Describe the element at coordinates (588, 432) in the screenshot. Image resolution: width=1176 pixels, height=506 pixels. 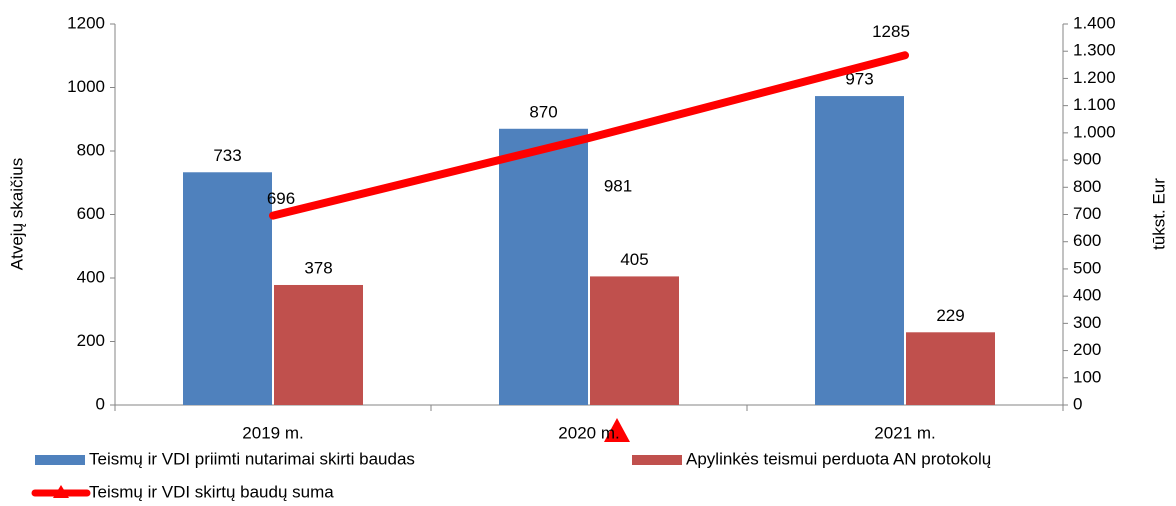
I see `x-tick-label: 2020 m.` at that location.